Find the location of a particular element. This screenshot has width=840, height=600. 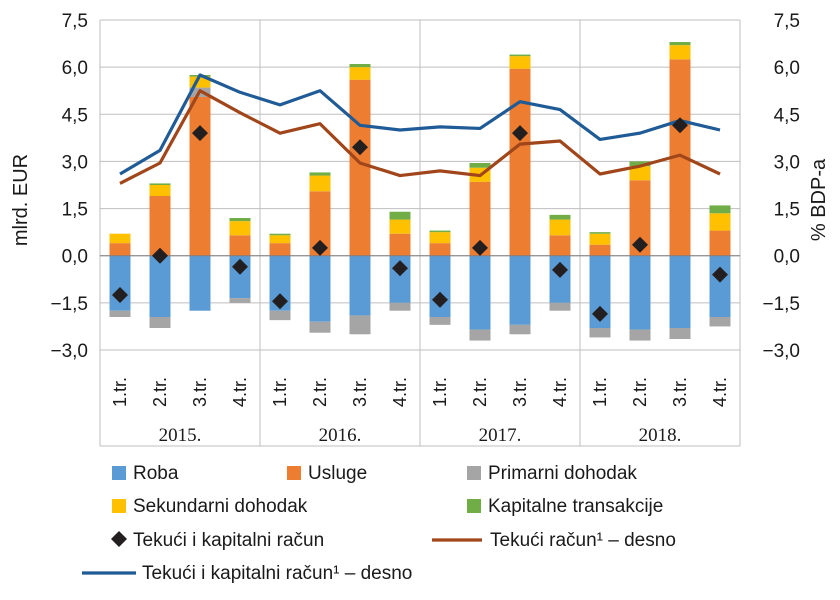

right-tick-label: 6,0 is located at coordinates (787, 68).